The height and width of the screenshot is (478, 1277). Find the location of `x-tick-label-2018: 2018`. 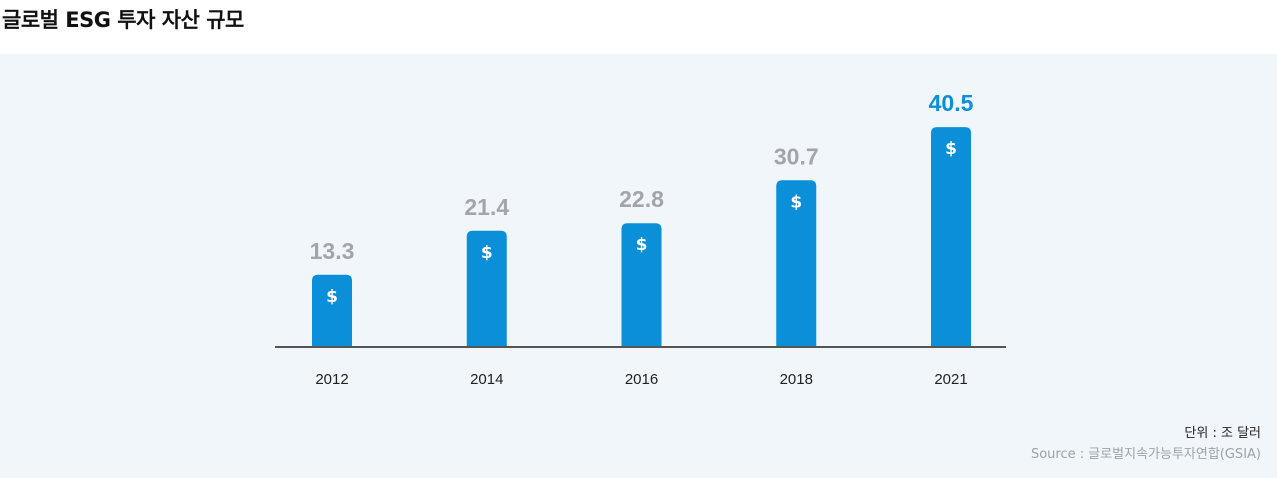

x-tick-label-2018: 2018 is located at coordinates (796, 379).